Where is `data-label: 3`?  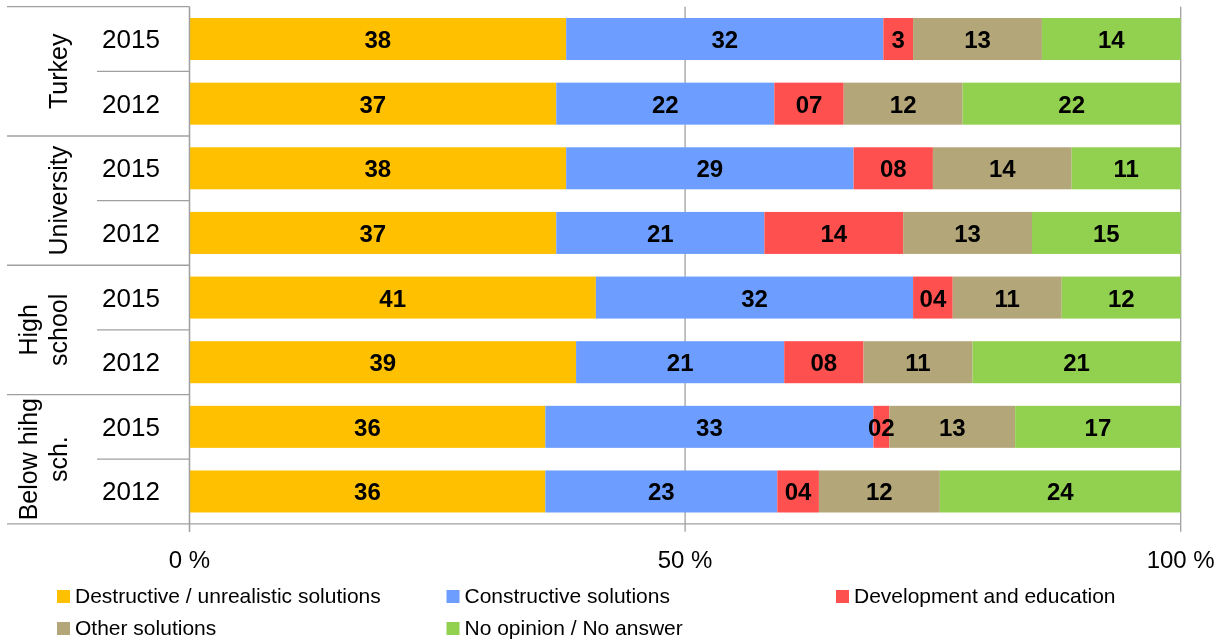
data-label: 3 is located at coordinates (898, 39).